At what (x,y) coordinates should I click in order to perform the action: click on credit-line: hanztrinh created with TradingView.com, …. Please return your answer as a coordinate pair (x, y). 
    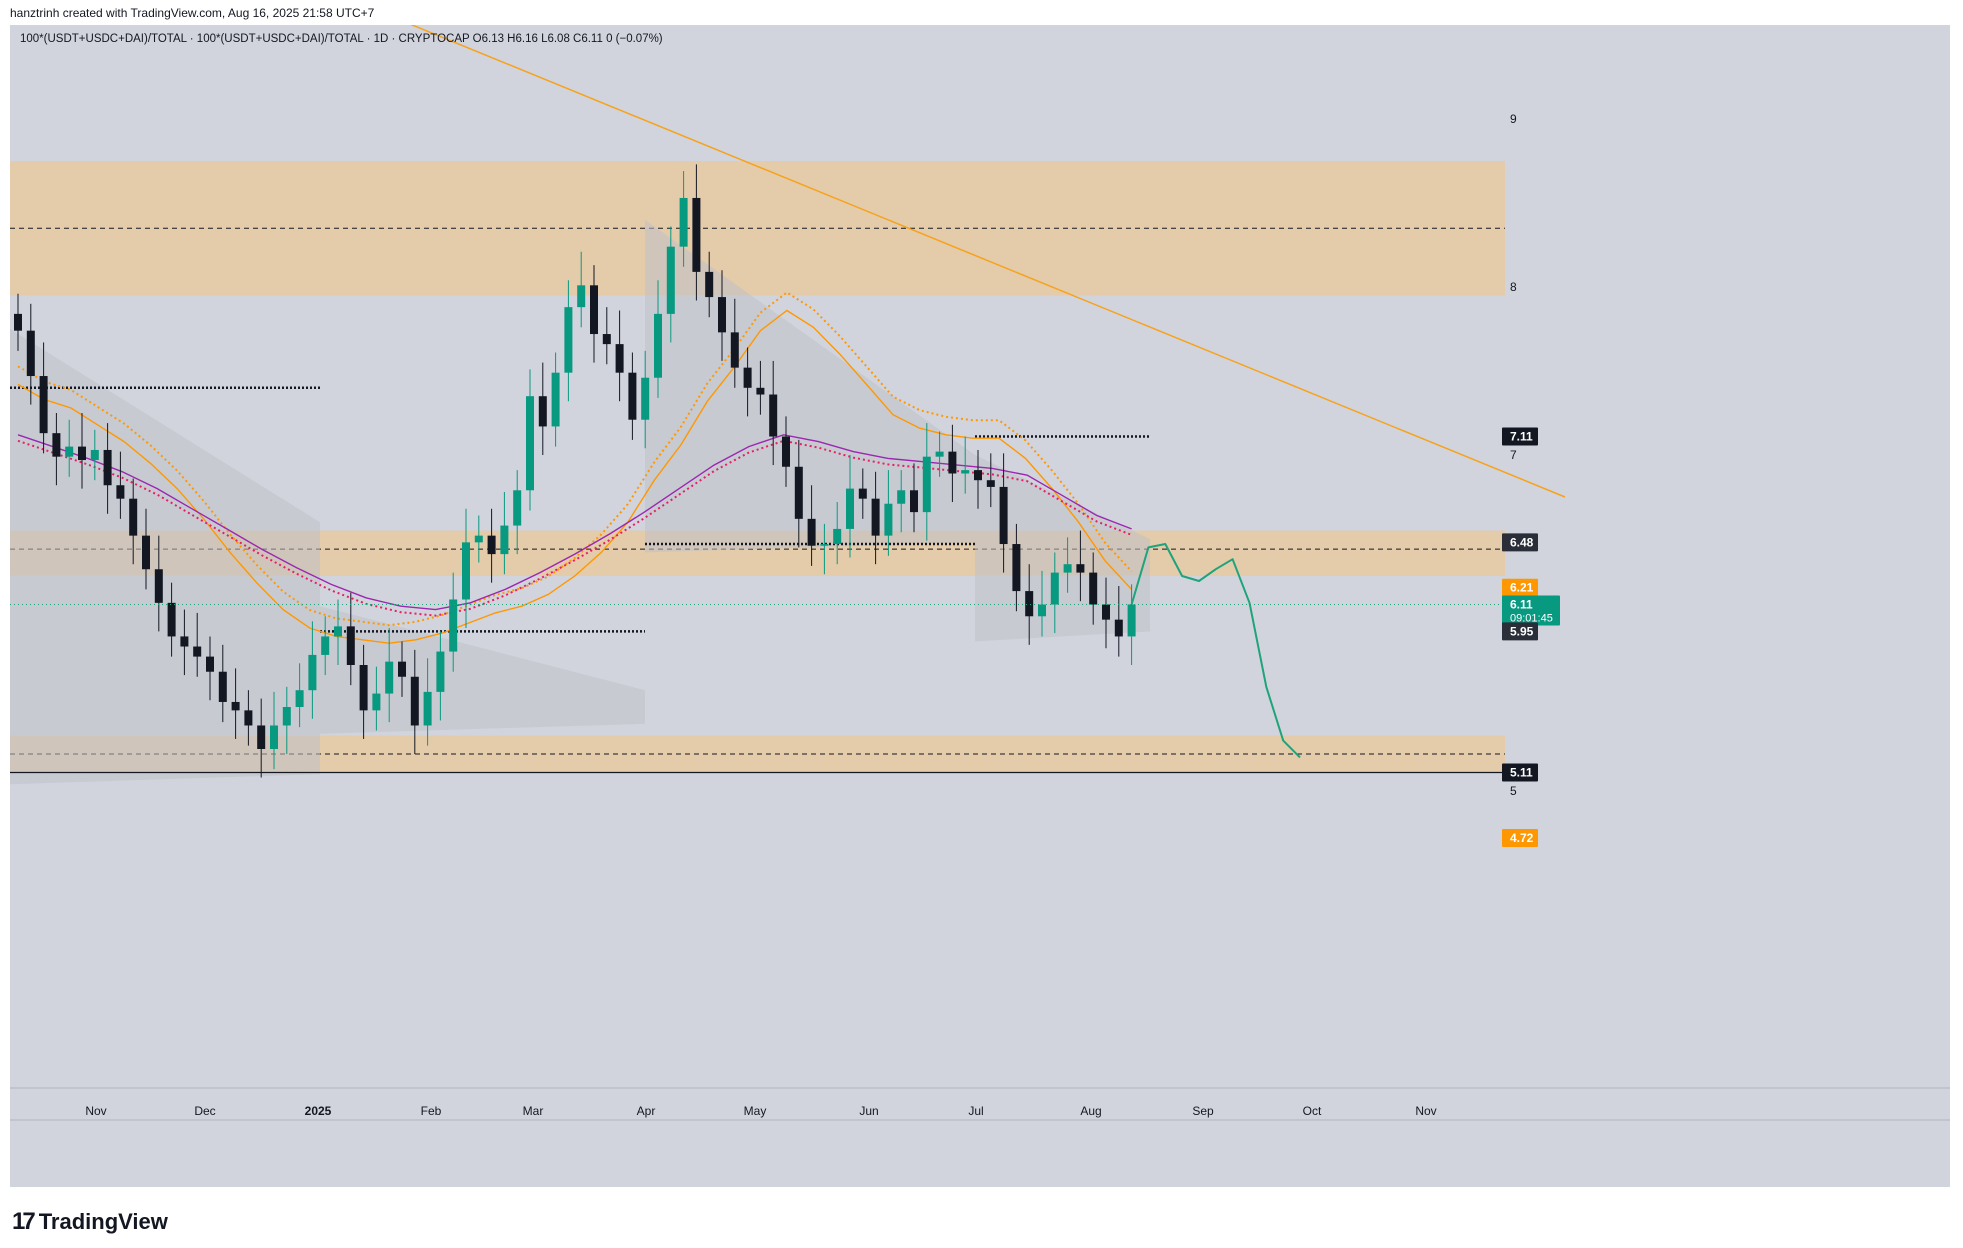
    Looking at the image, I should click on (192, 13).